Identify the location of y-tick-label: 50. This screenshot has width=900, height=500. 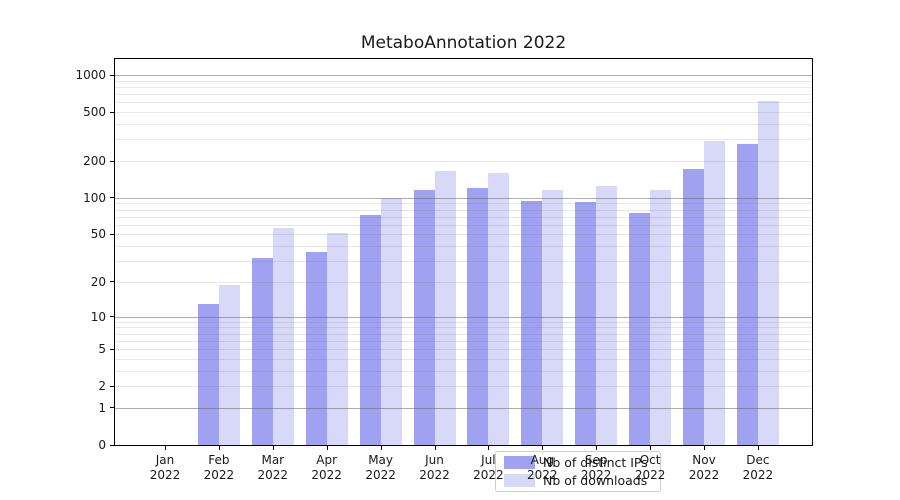
(98, 234).